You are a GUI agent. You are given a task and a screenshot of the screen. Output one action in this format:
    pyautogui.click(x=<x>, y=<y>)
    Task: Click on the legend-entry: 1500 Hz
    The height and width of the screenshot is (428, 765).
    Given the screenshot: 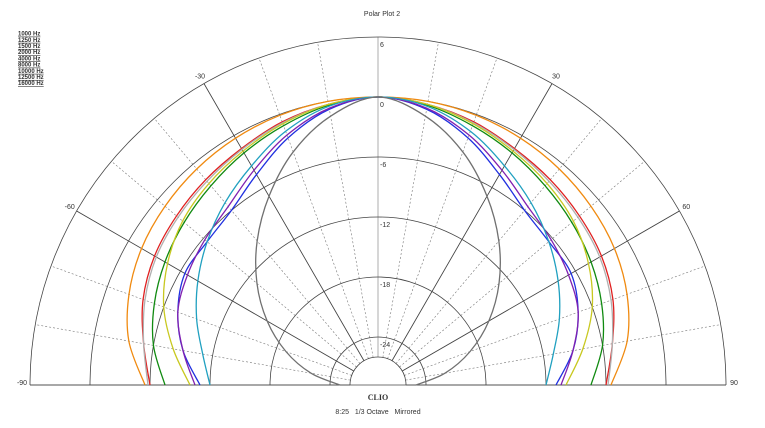 What is the action you would take?
    pyautogui.click(x=29, y=47)
    